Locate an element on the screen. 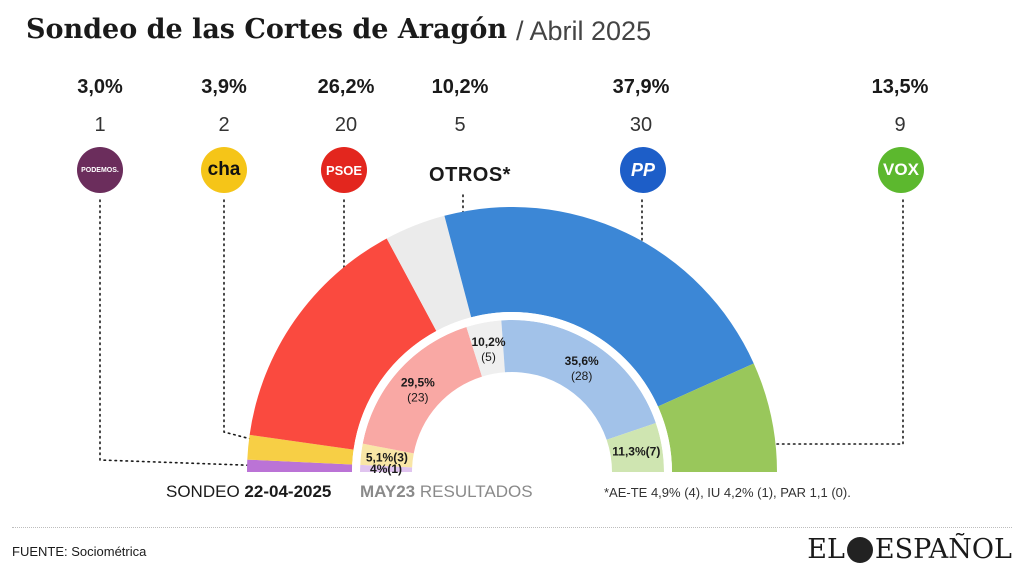 The width and height of the screenshot is (1024, 576). may23-caption: MAY23 RESULTADOS is located at coordinates (446, 491).